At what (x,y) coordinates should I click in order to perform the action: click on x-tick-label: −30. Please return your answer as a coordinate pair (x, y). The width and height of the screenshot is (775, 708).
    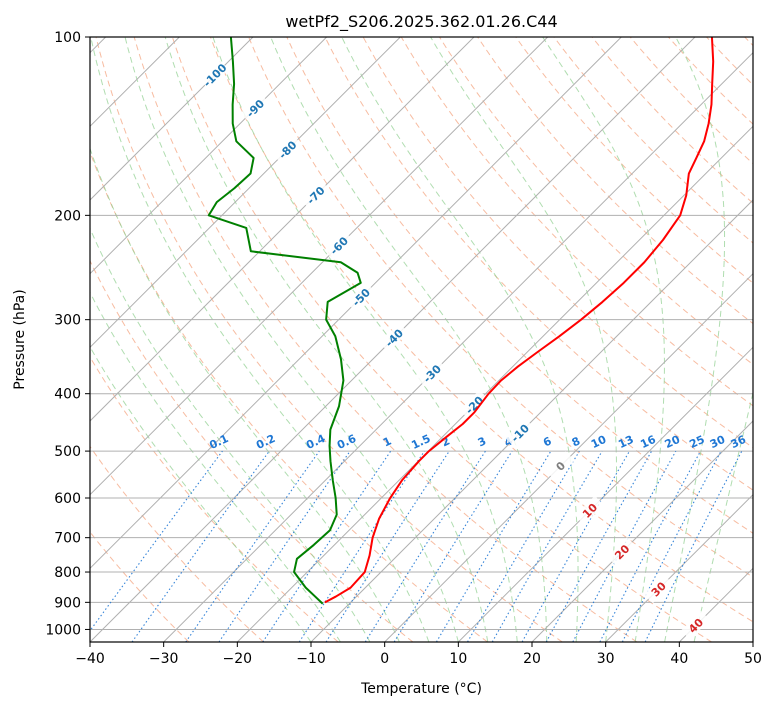
    Looking at the image, I should click on (164, 659).